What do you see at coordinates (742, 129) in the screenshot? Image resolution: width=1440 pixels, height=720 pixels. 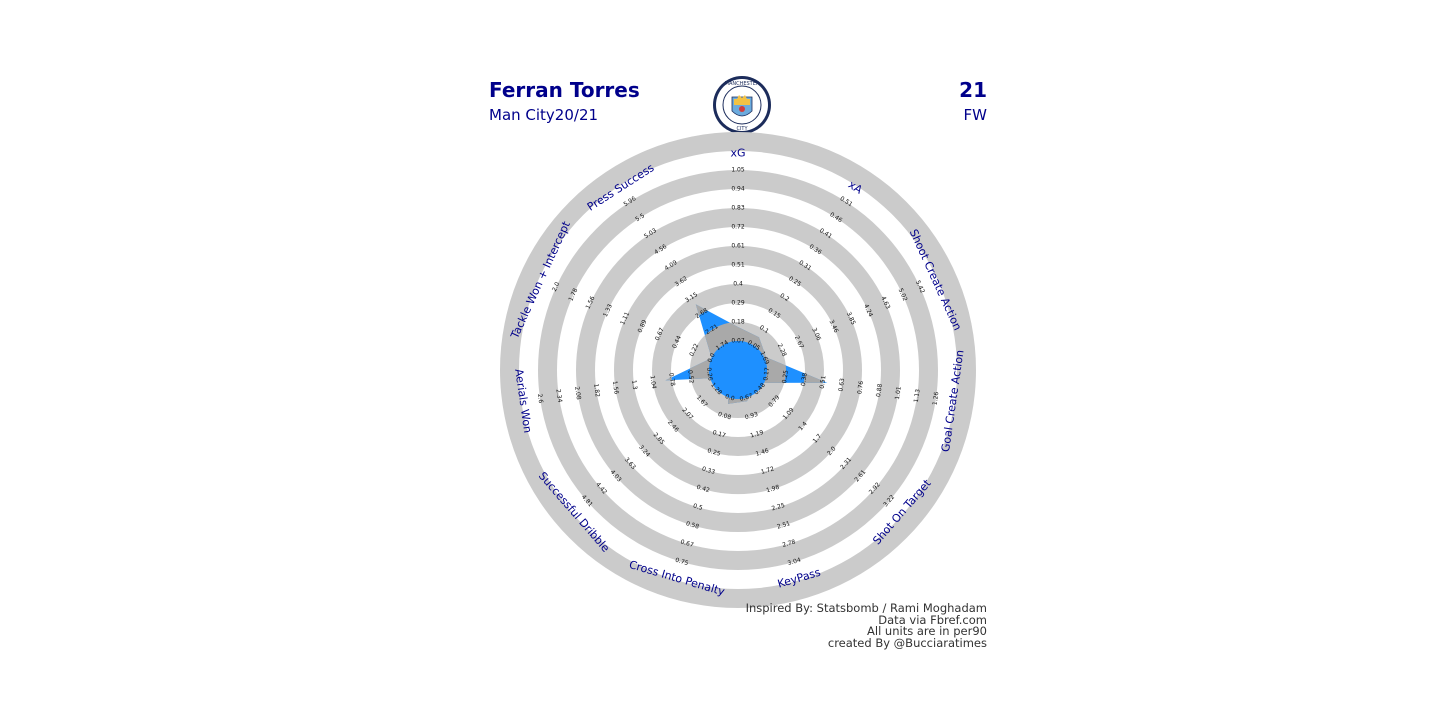 I see `badge-bottom-text: CITY` at bounding box center [742, 129].